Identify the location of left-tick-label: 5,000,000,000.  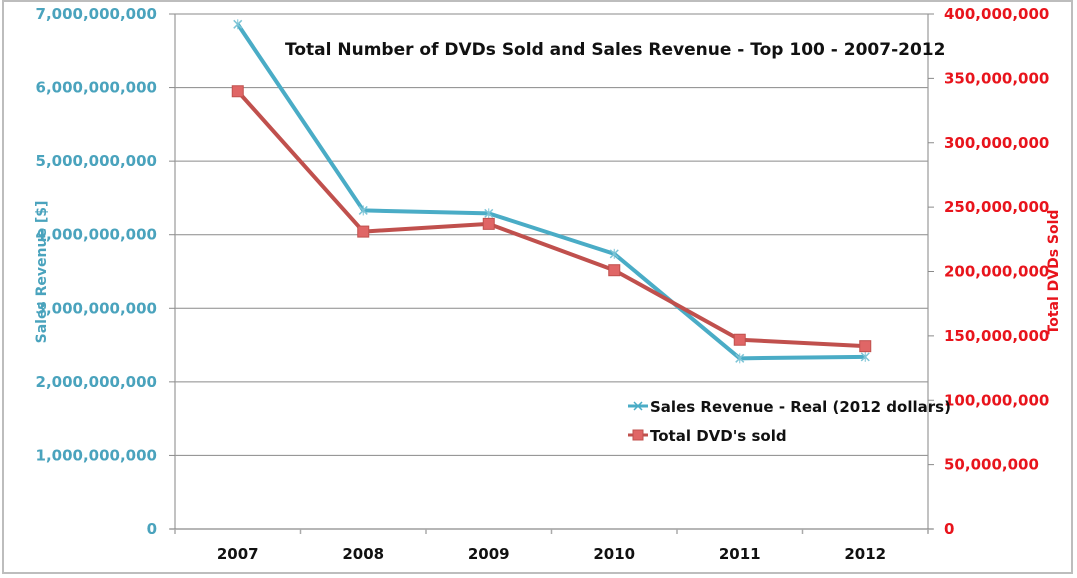
(96, 161).